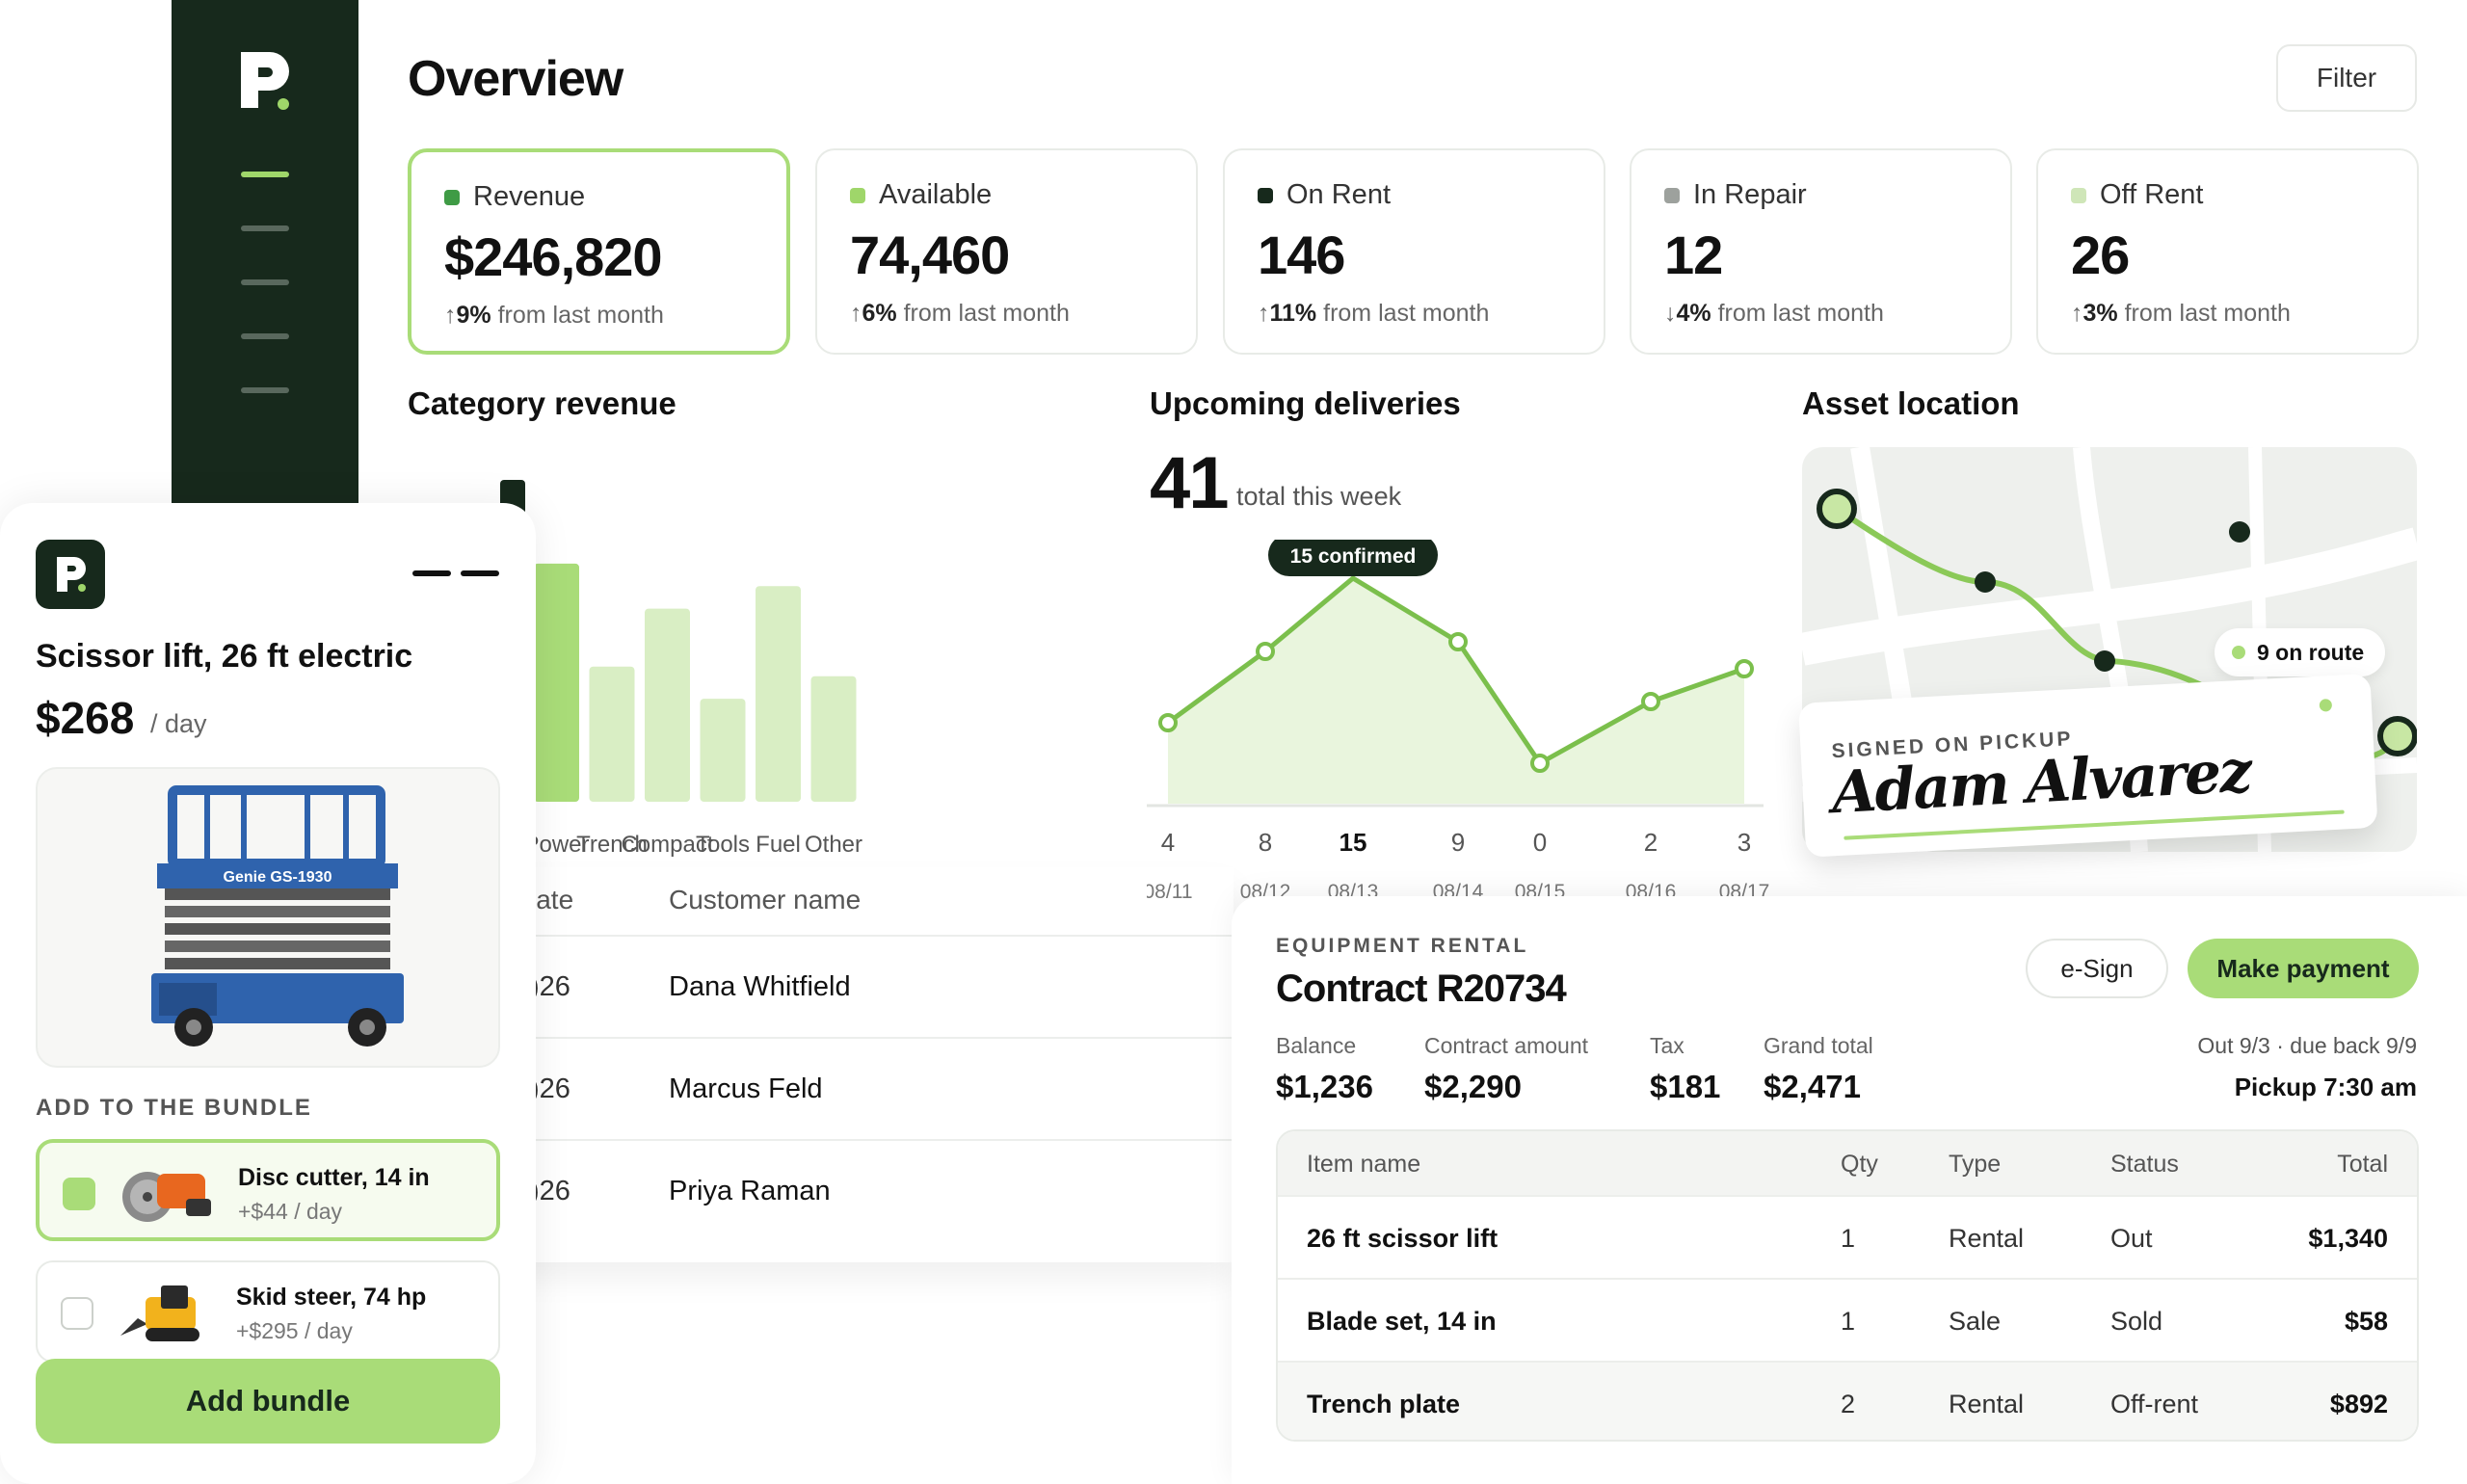 The image size is (2467, 1484). I want to click on make-payment-button: Make payment, so click(2303, 968).